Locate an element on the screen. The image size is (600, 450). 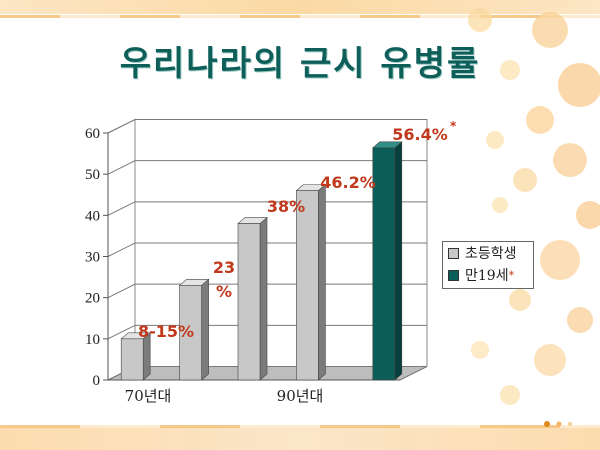
data-label: 8-15% is located at coordinates (166, 331).